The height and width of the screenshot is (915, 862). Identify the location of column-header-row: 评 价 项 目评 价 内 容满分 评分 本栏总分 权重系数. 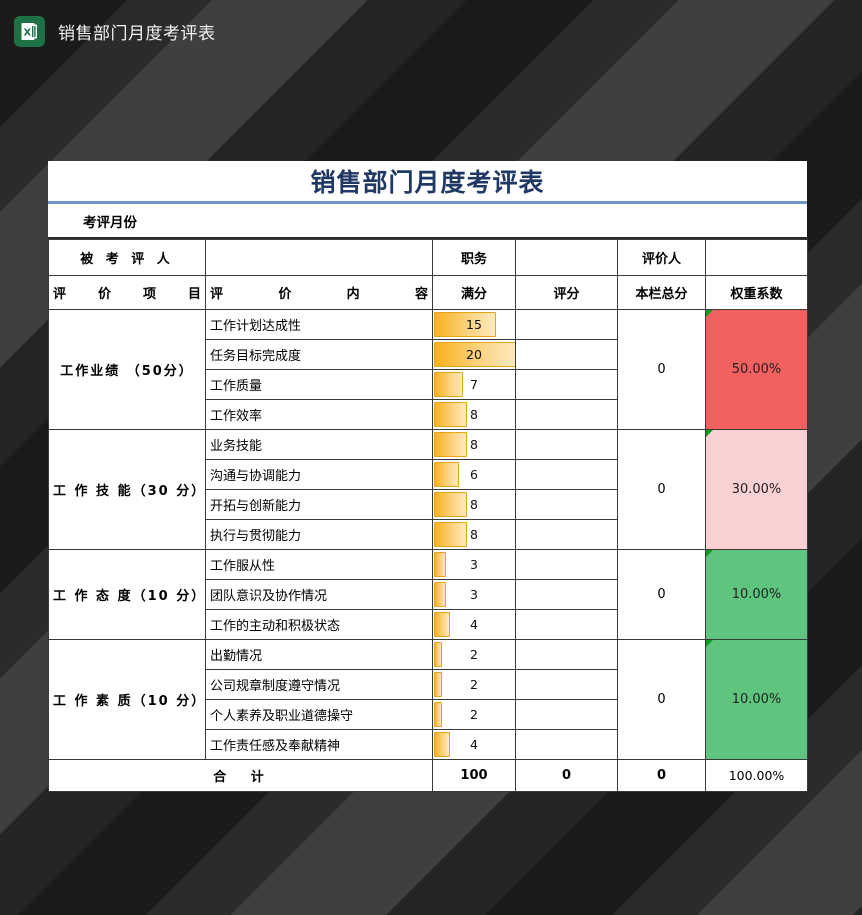
(428, 292).